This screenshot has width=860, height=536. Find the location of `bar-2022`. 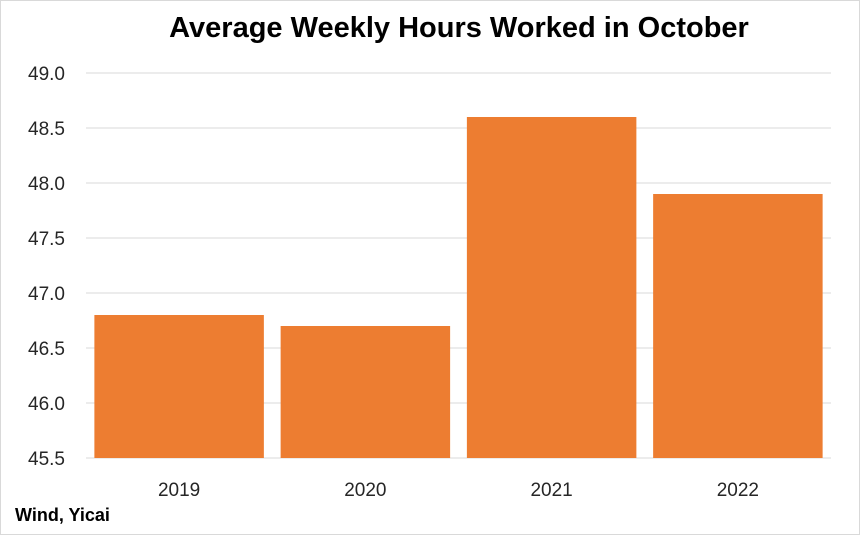

bar-2022 is located at coordinates (738, 326).